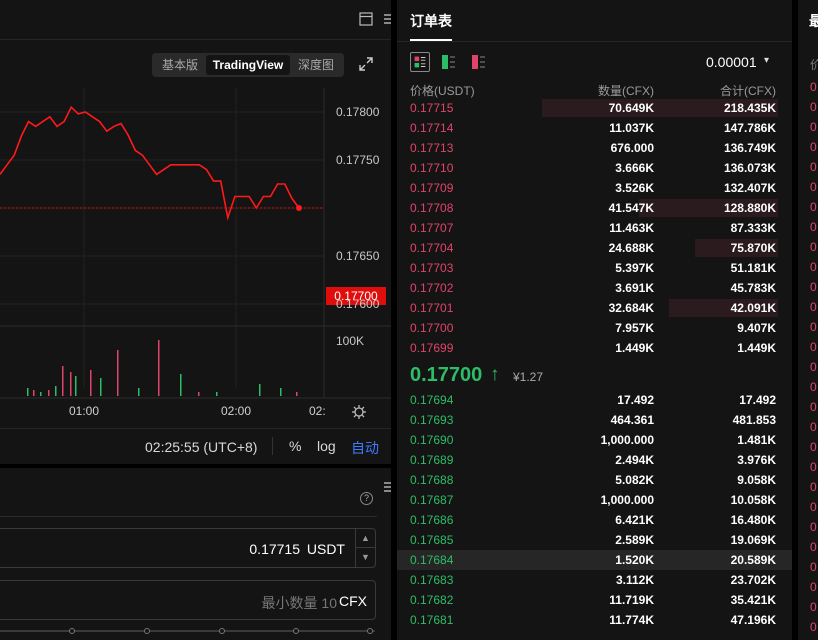 The height and width of the screenshot is (640, 818). I want to click on menu-icon, so click(387, 487).